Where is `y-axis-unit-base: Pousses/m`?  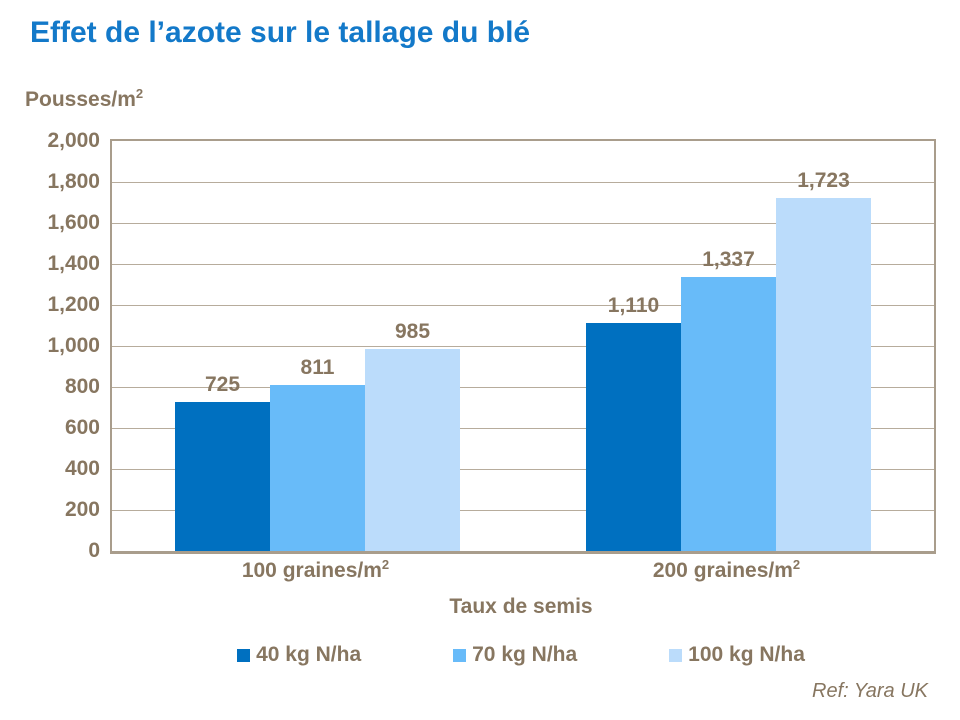
y-axis-unit-base: Pousses/m is located at coordinates (80, 99).